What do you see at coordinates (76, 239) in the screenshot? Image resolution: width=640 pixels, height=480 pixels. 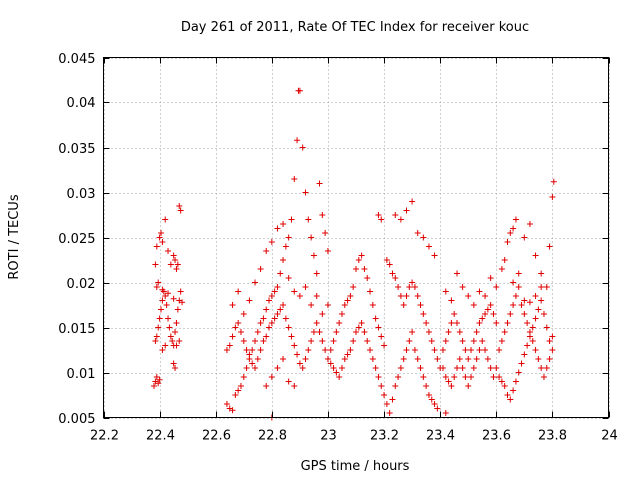 I see `y-tick-label: 0.025` at bounding box center [76, 239].